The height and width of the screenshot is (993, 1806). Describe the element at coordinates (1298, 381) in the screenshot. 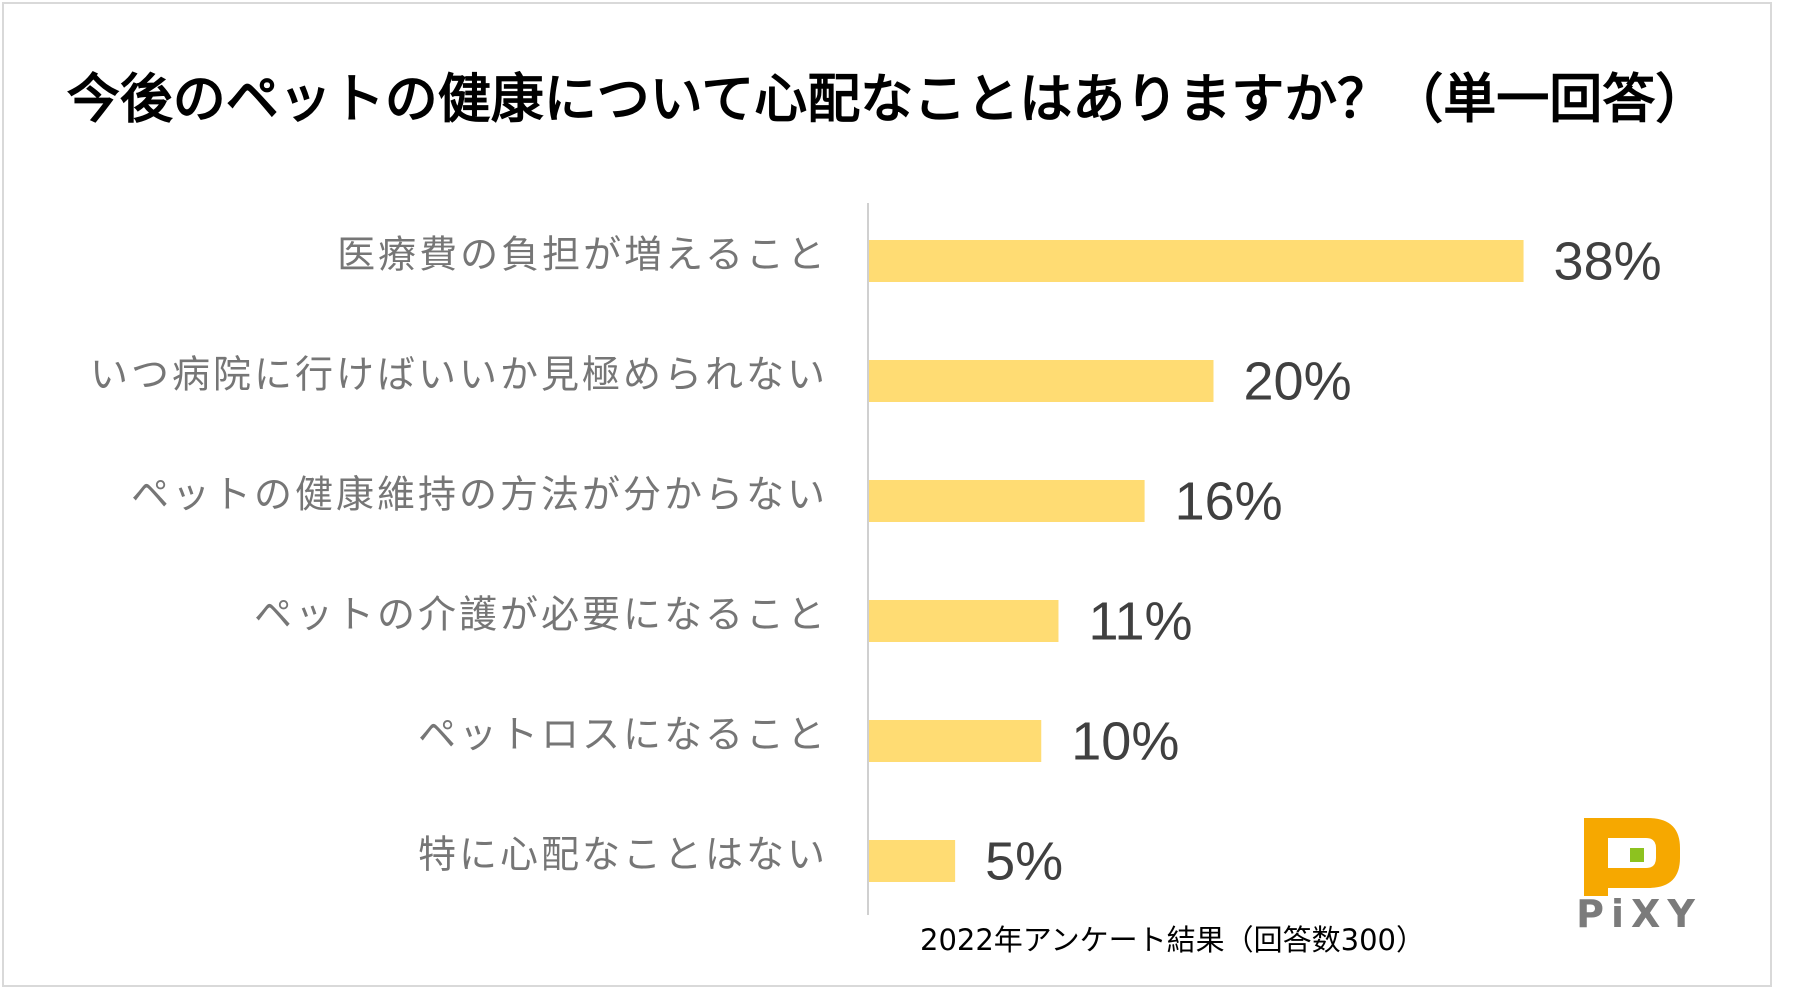

I see `value-label: 20%` at that location.